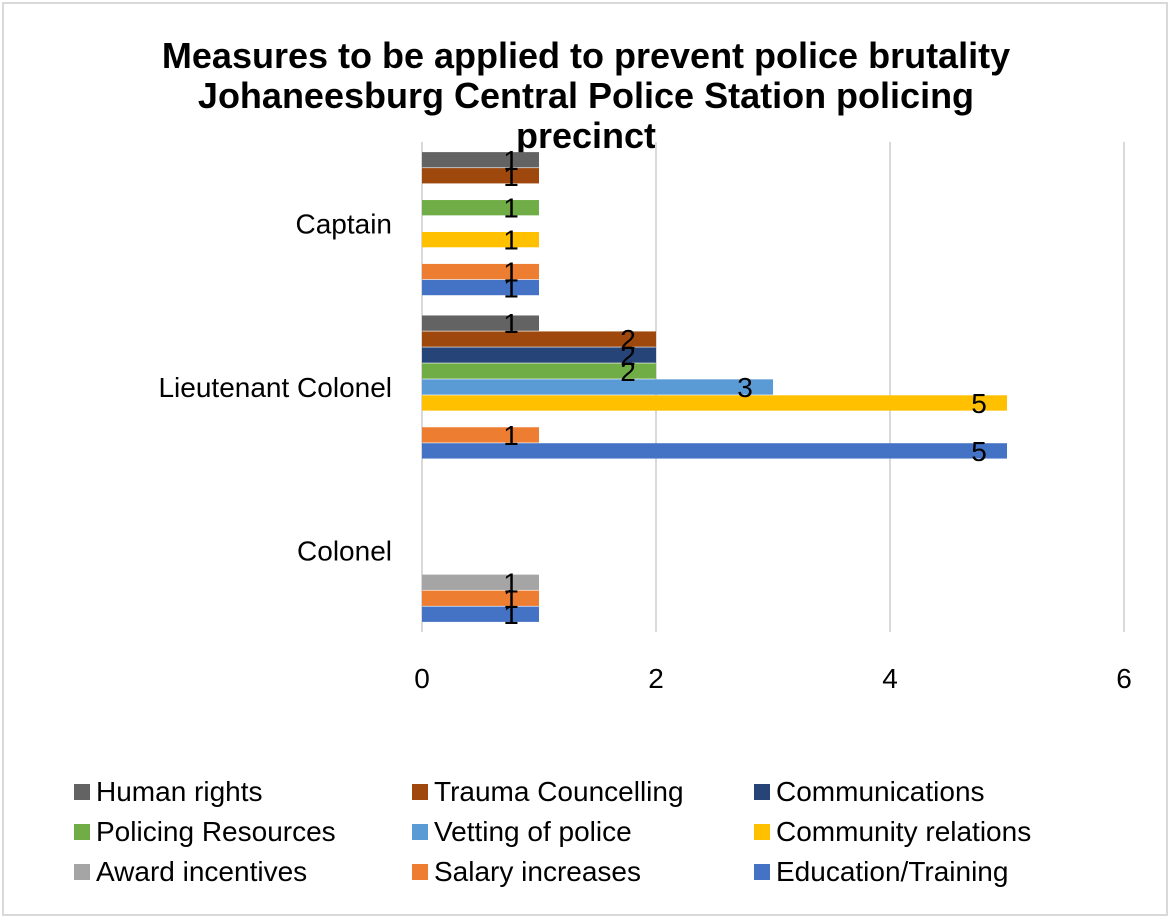 The width and height of the screenshot is (1172, 920). I want to click on legend-item: Education/Training, so click(949, 872).